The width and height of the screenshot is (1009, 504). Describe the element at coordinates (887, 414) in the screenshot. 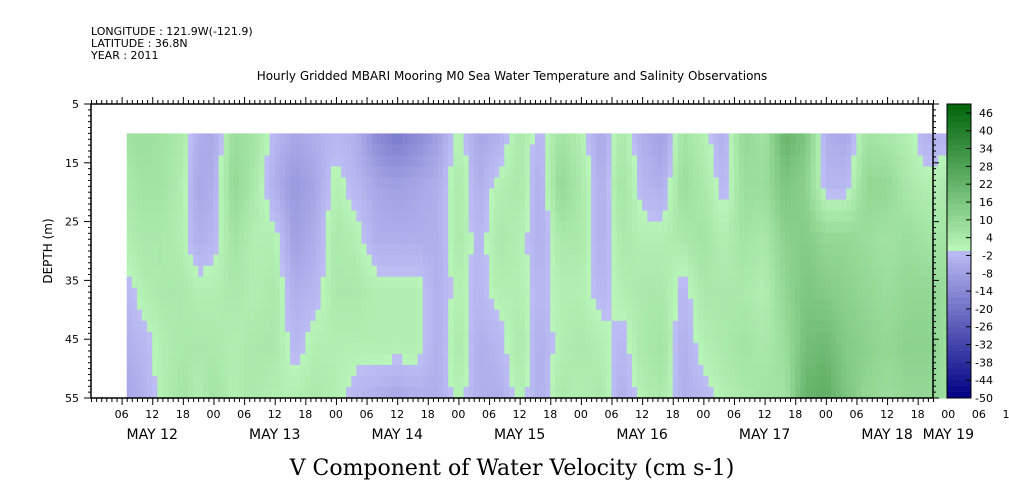

I see `x-hour-tick-label: 12` at that location.